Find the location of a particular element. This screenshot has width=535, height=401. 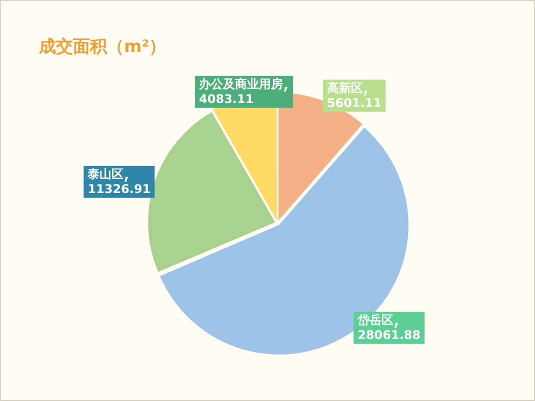

data-label: 5601.11 is located at coordinates (354, 103).